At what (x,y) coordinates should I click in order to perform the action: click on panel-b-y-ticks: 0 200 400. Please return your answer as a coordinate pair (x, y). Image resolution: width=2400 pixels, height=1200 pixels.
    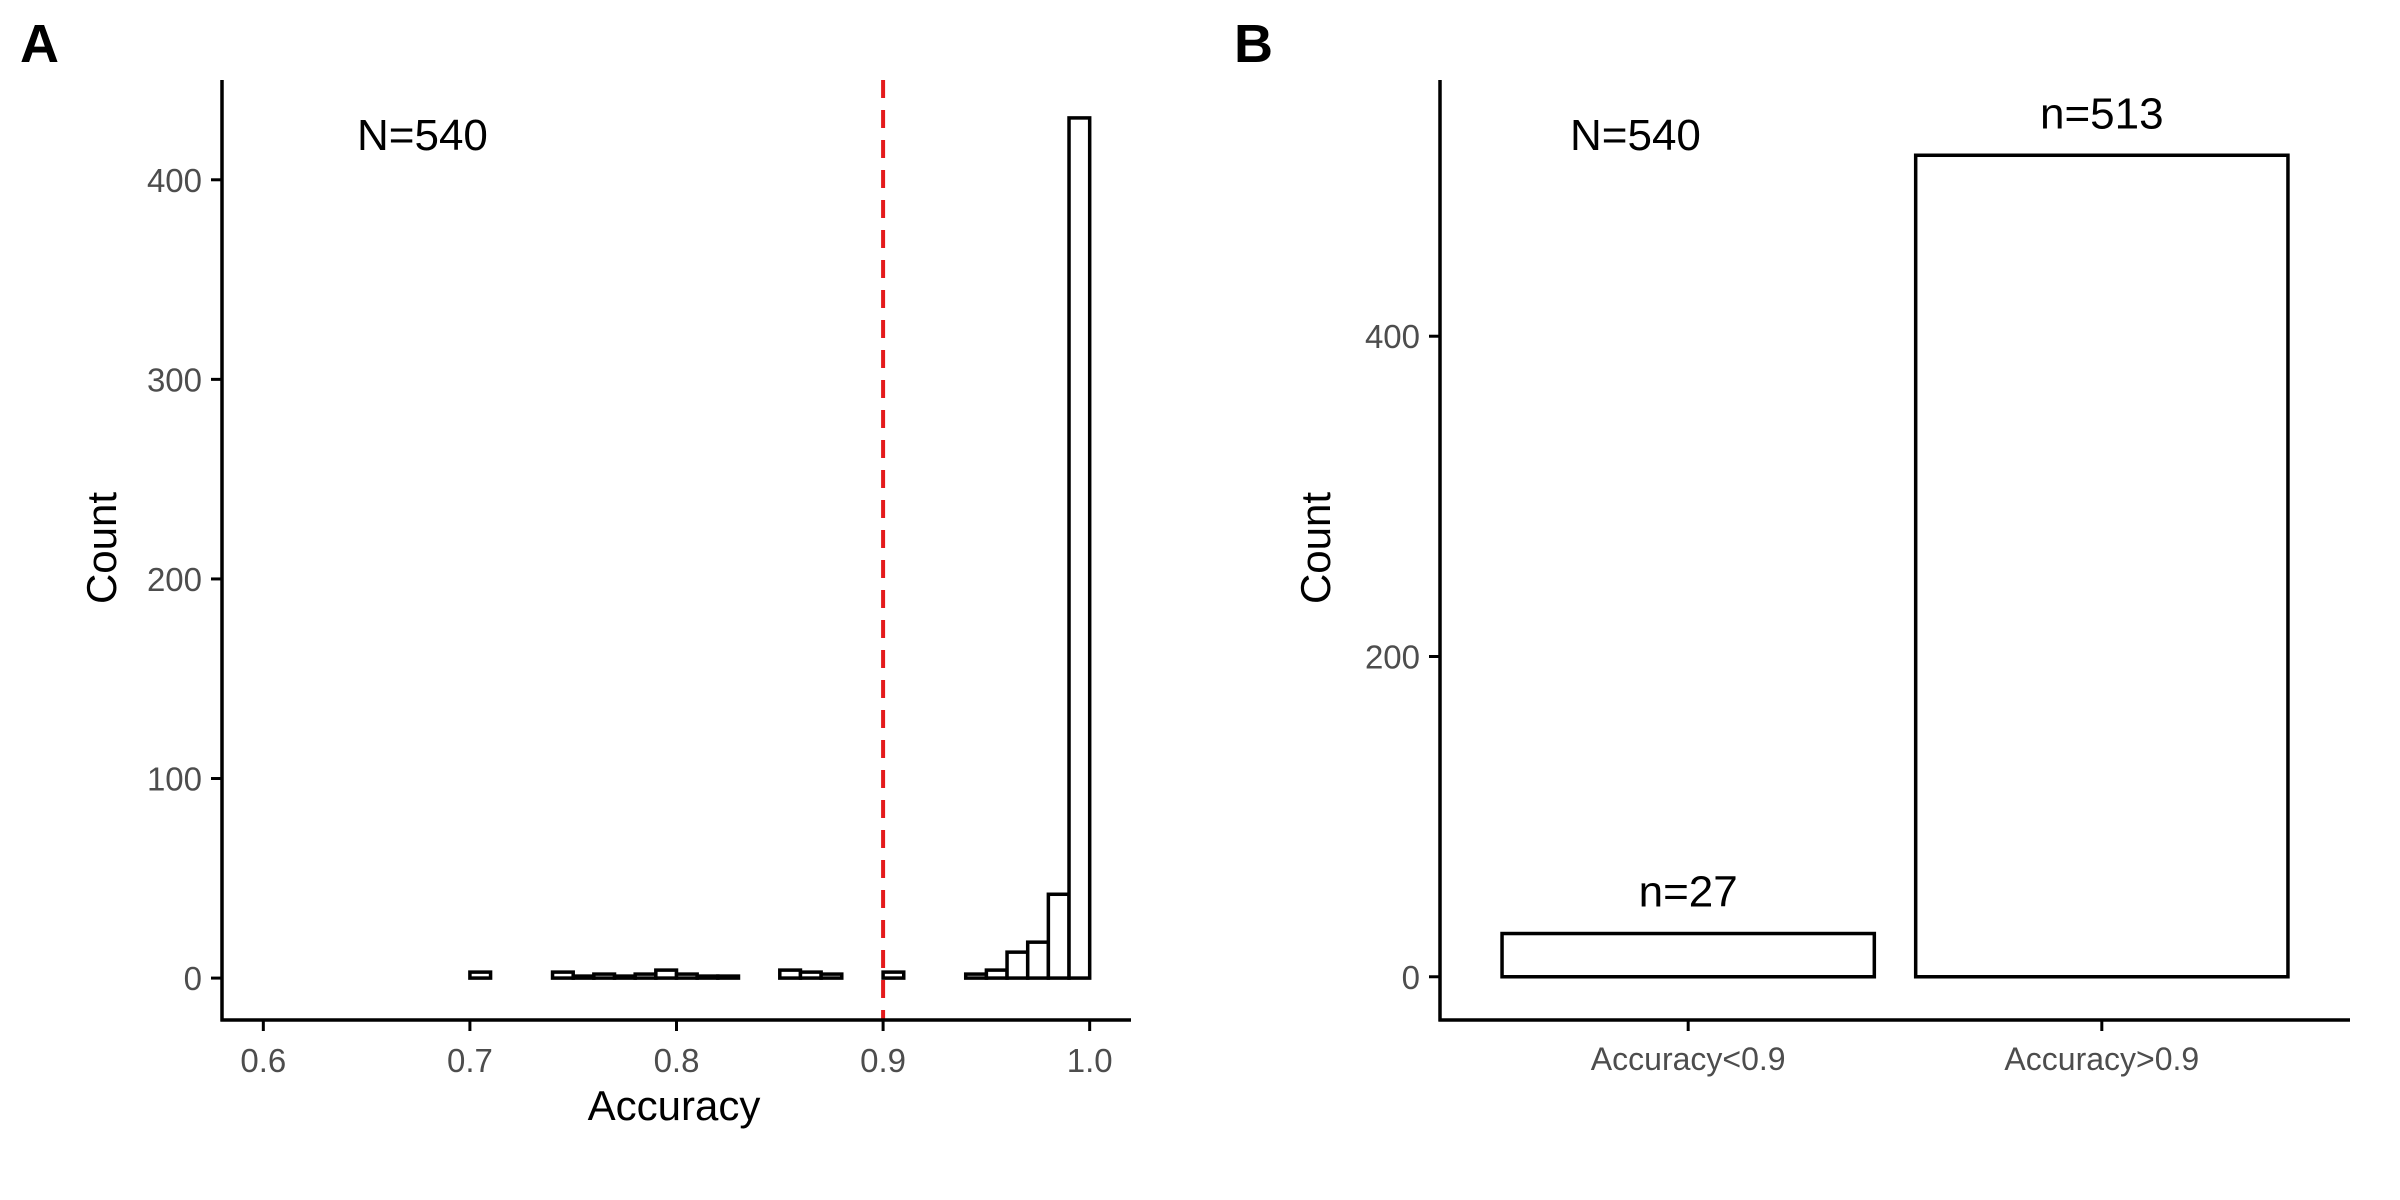
    Looking at the image, I should click on (1402, 657).